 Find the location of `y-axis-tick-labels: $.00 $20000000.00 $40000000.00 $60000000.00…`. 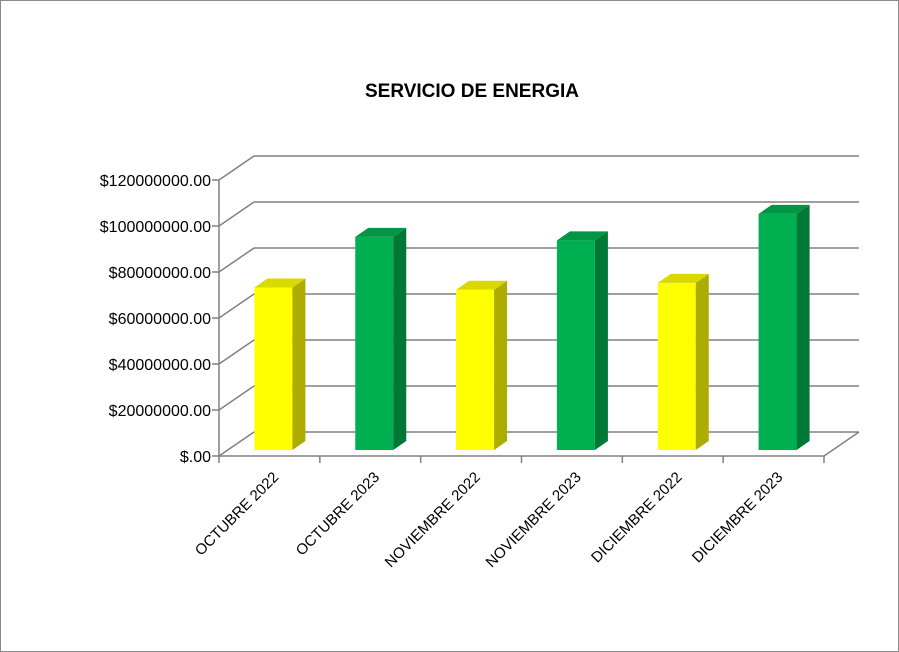

y-axis-tick-labels: $.00 $20000000.00 $40000000.00 $60000000.00… is located at coordinates (155, 319).